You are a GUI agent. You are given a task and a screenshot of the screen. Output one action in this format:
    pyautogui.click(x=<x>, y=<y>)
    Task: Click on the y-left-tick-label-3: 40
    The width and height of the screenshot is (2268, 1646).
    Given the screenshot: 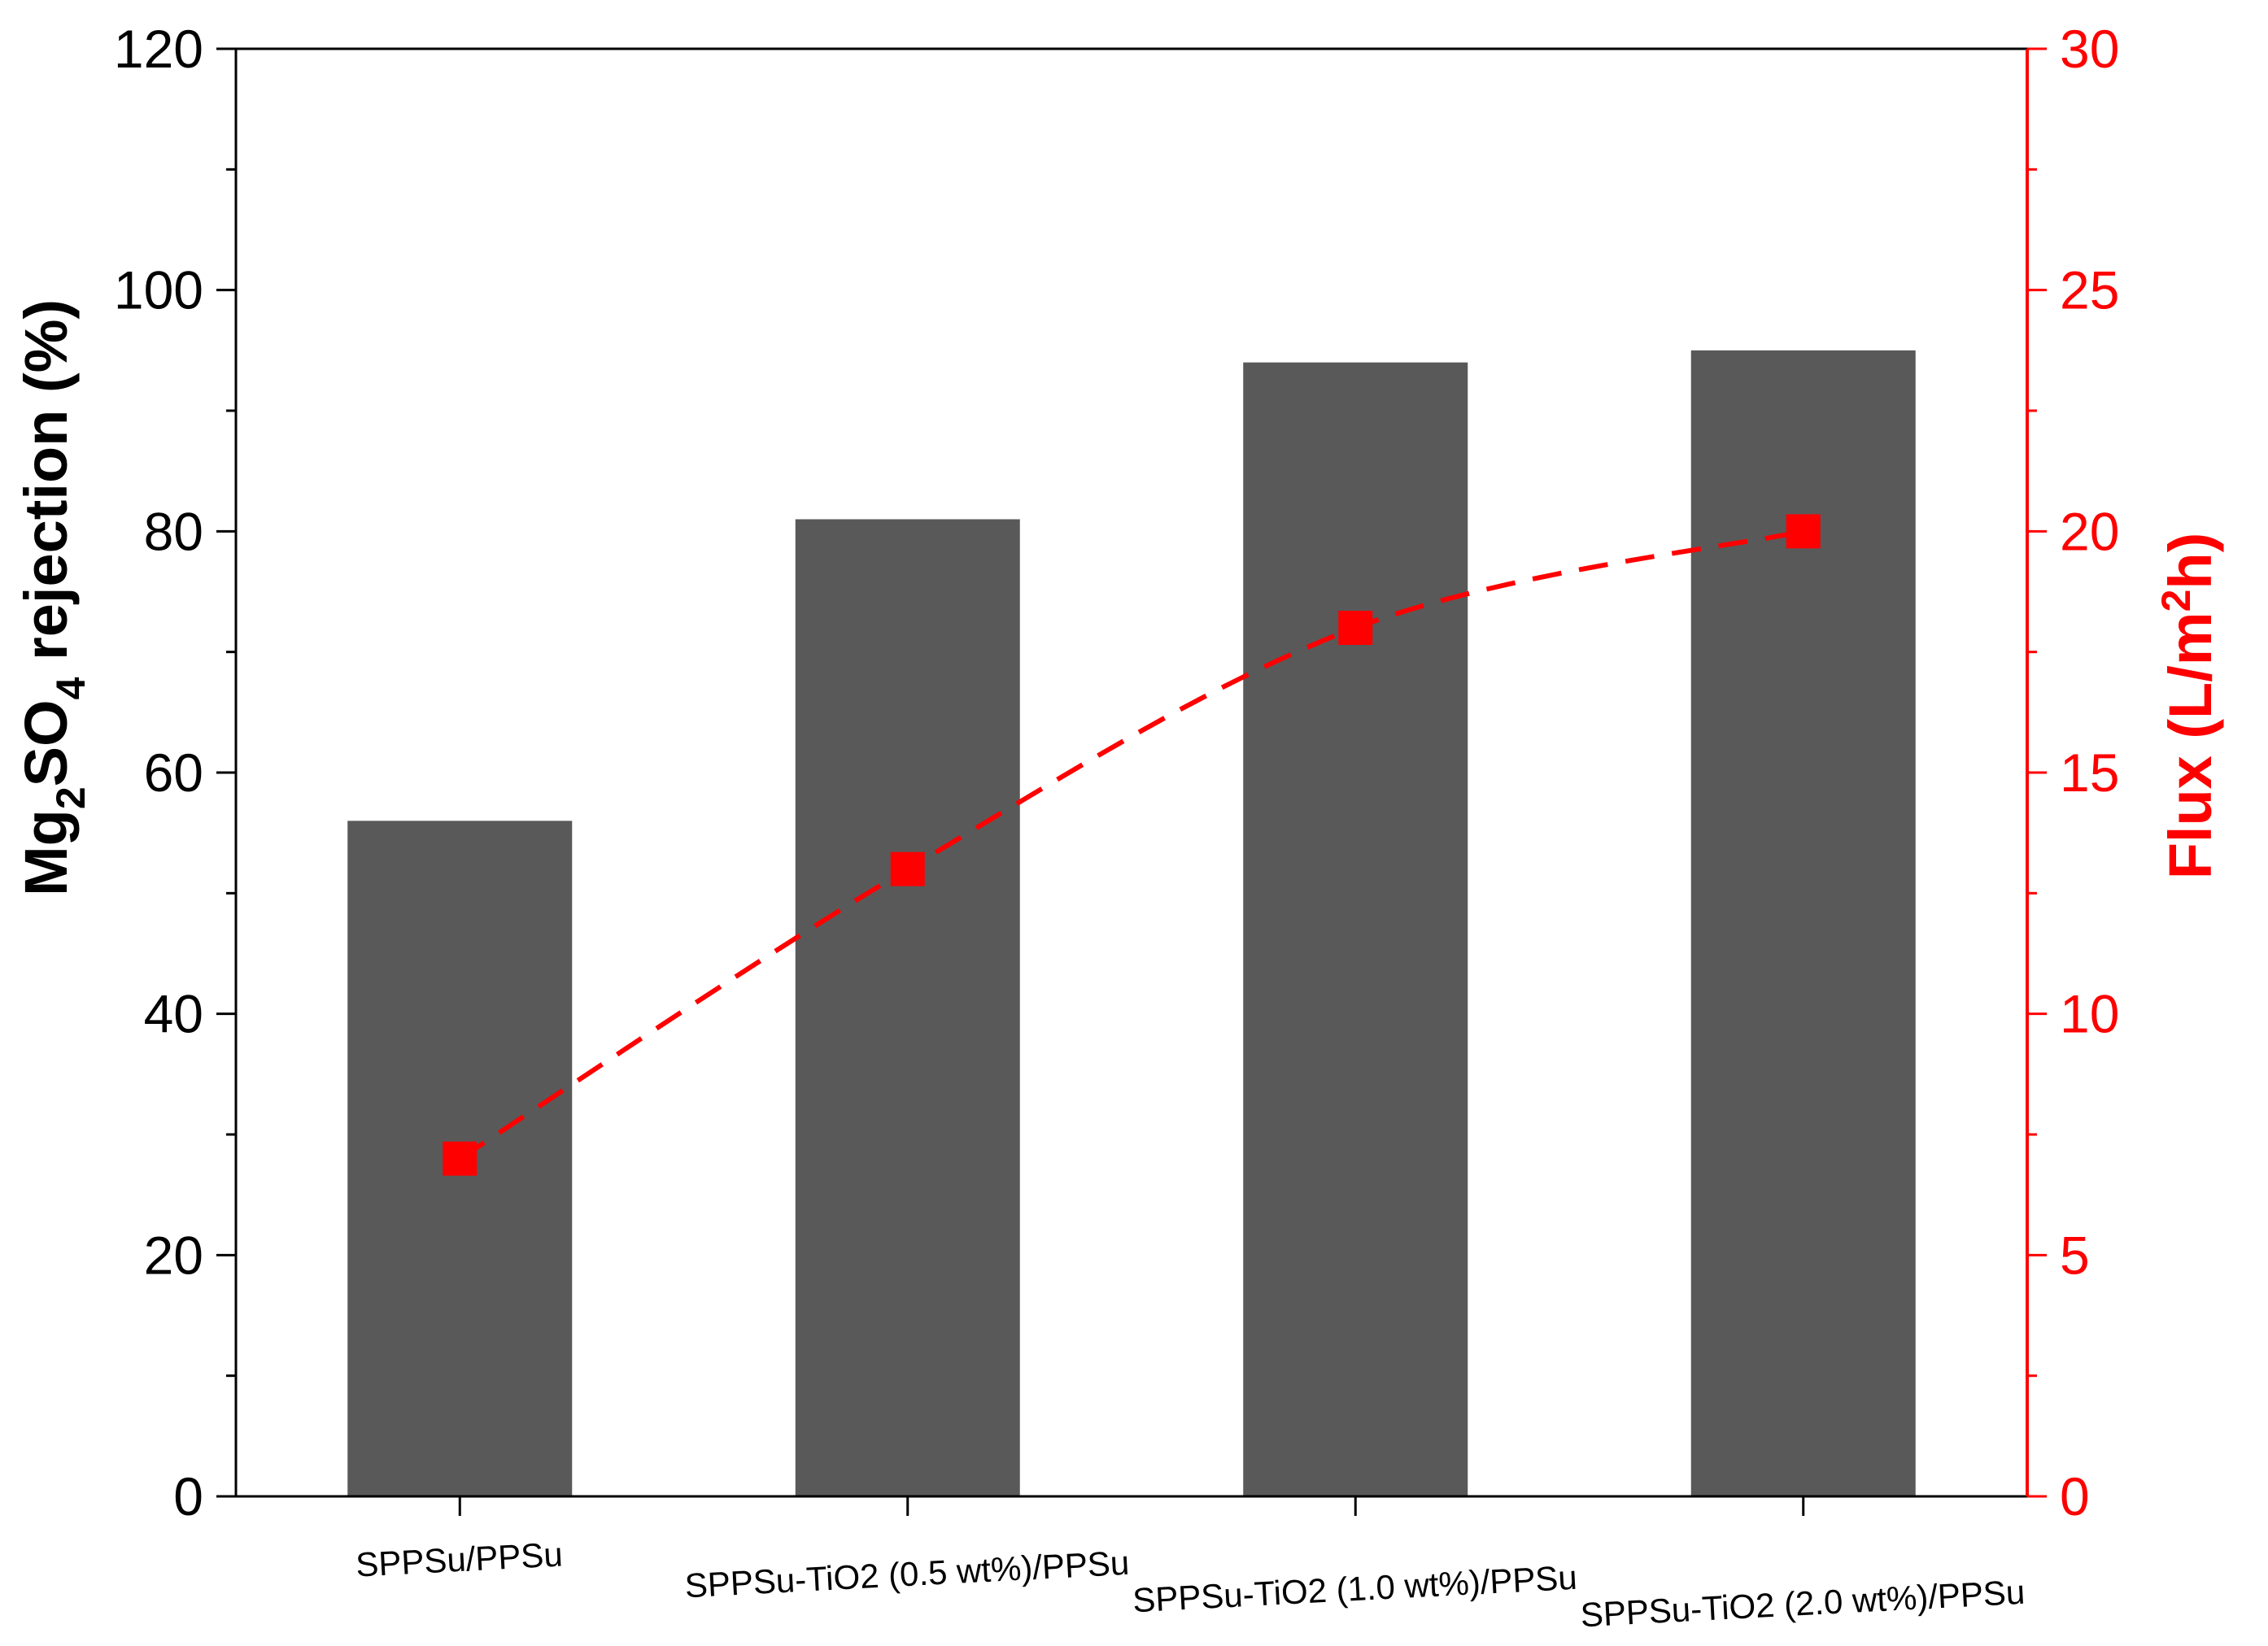 What is the action you would take?
    pyautogui.click(x=173, y=1014)
    